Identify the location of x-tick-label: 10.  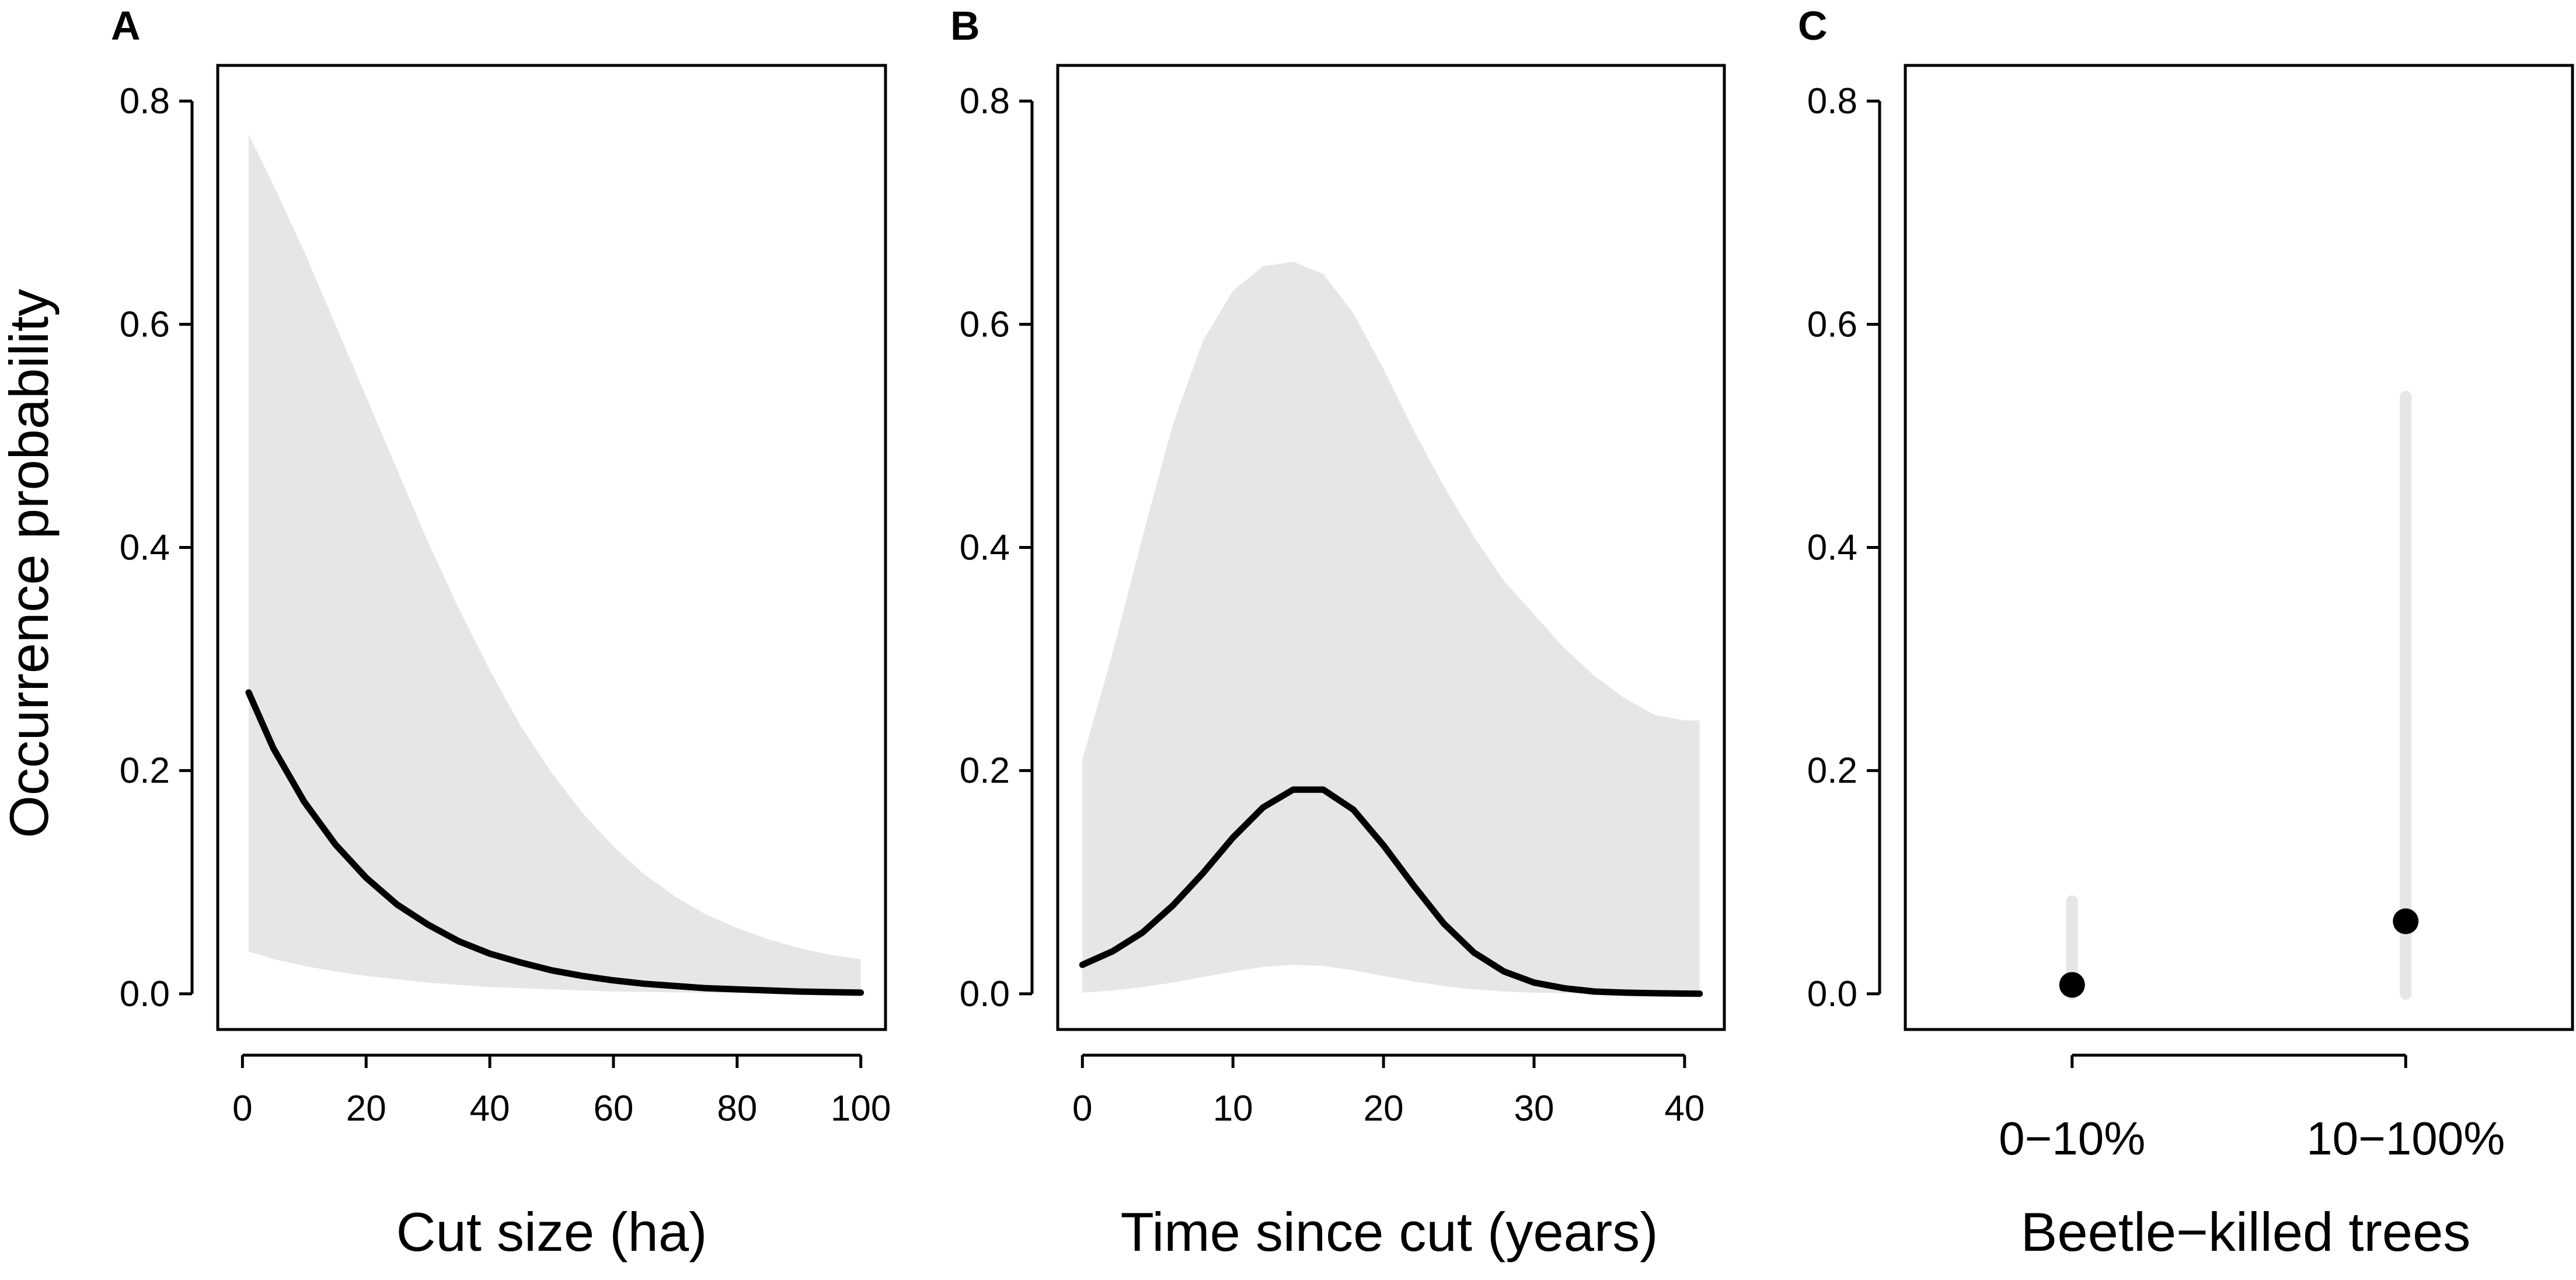
(1233, 1108).